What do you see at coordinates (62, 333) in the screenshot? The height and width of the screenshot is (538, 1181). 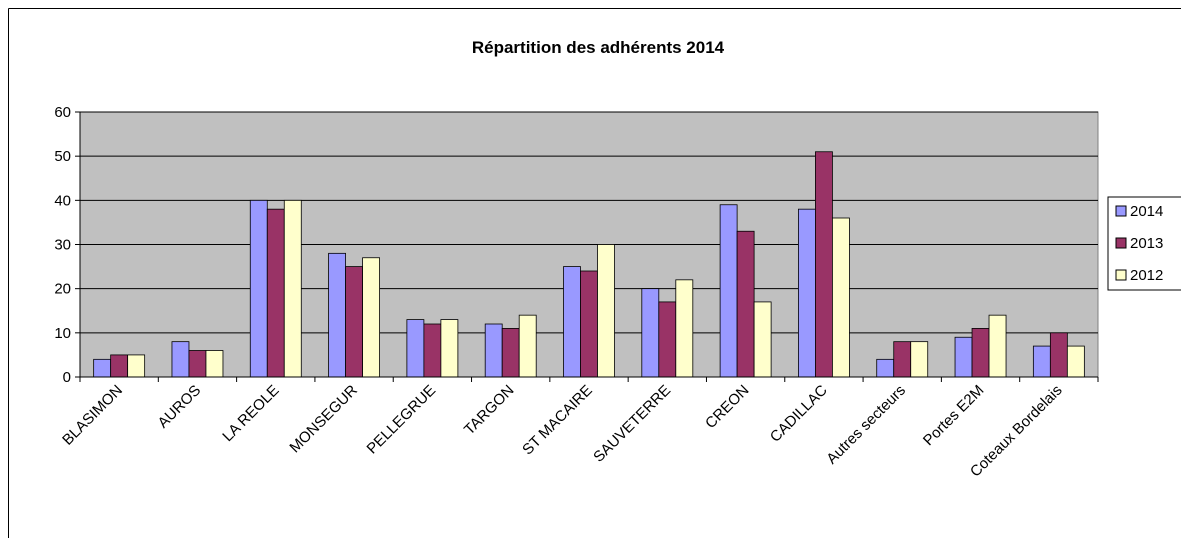 I see `y-tick-label: 10` at bounding box center [62, 333].